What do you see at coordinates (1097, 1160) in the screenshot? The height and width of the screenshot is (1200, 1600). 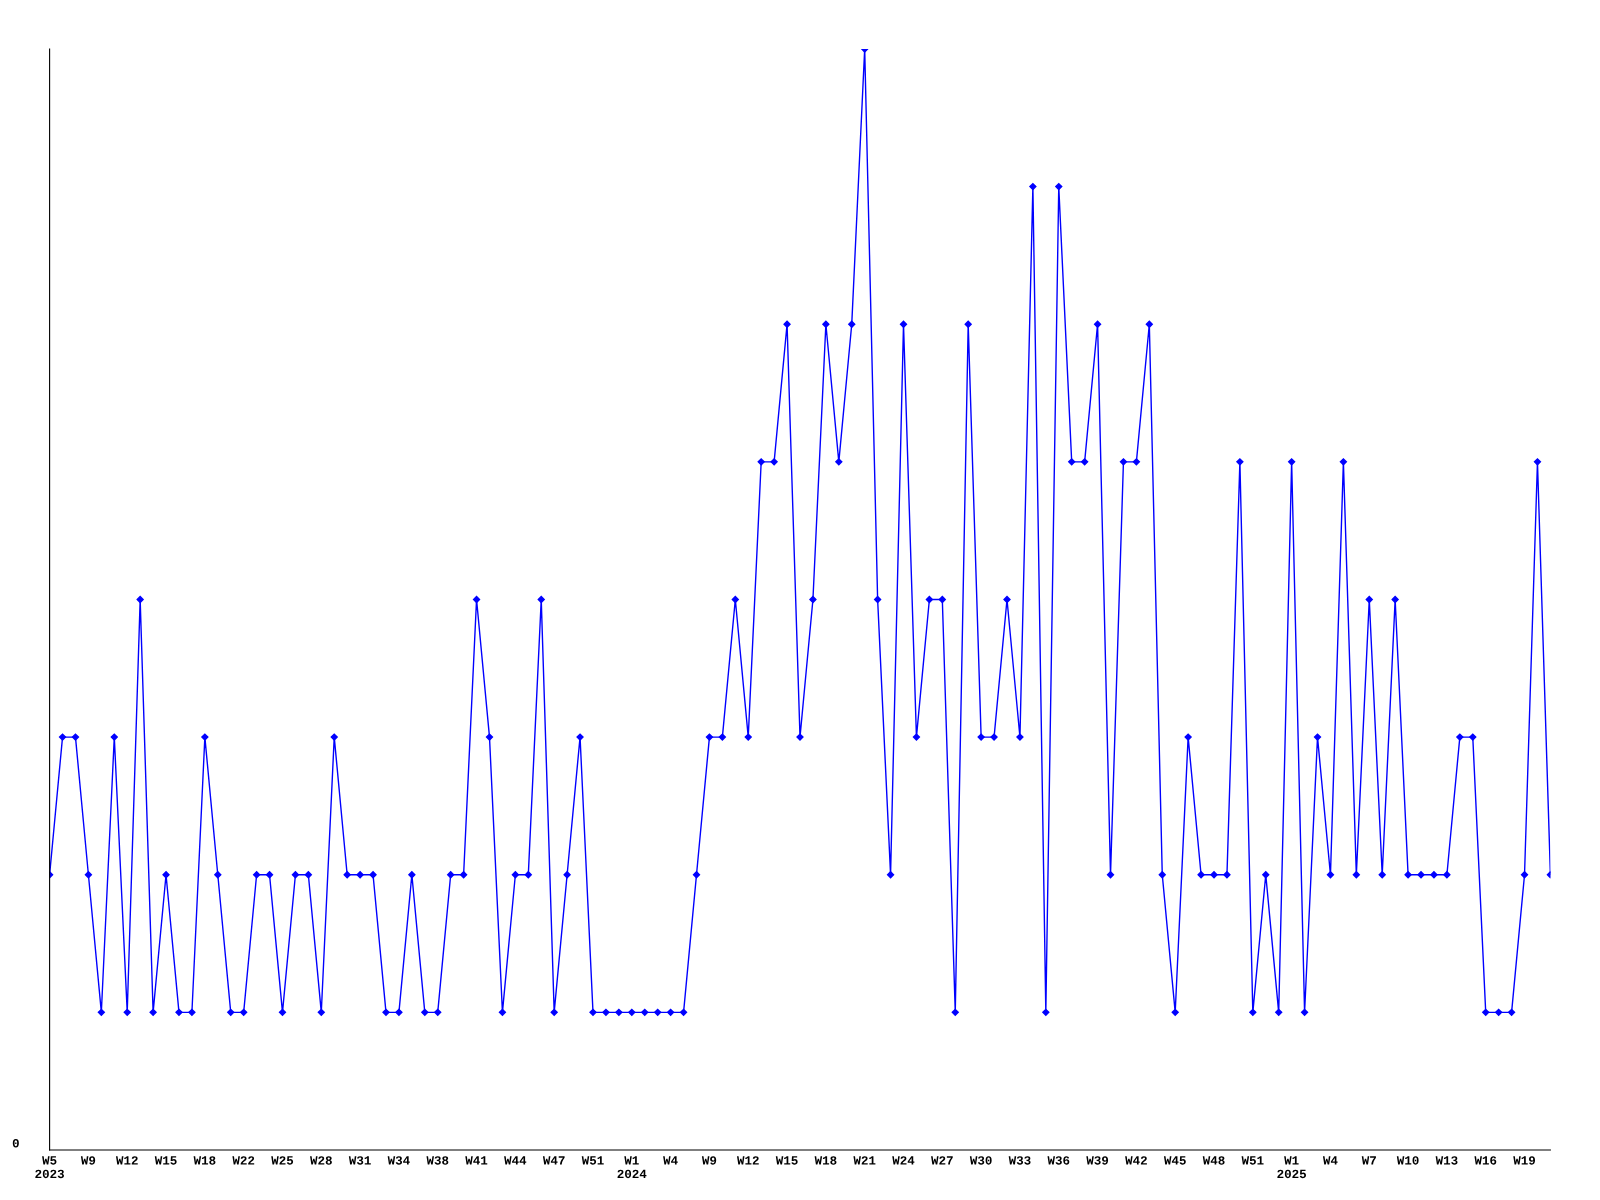 I see `x-tick-label: W39` at bounding box center [1097, 1160].